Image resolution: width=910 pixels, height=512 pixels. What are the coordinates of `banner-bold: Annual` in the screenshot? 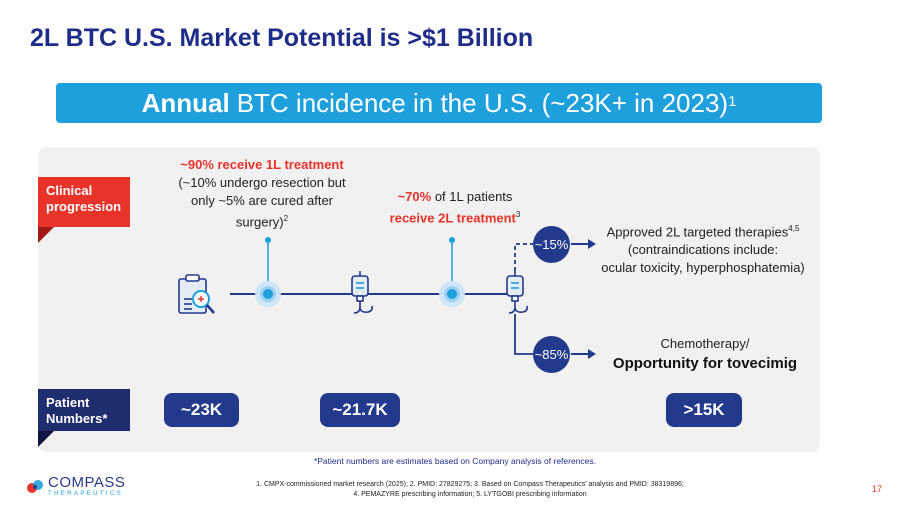 It's located at (185, 102).